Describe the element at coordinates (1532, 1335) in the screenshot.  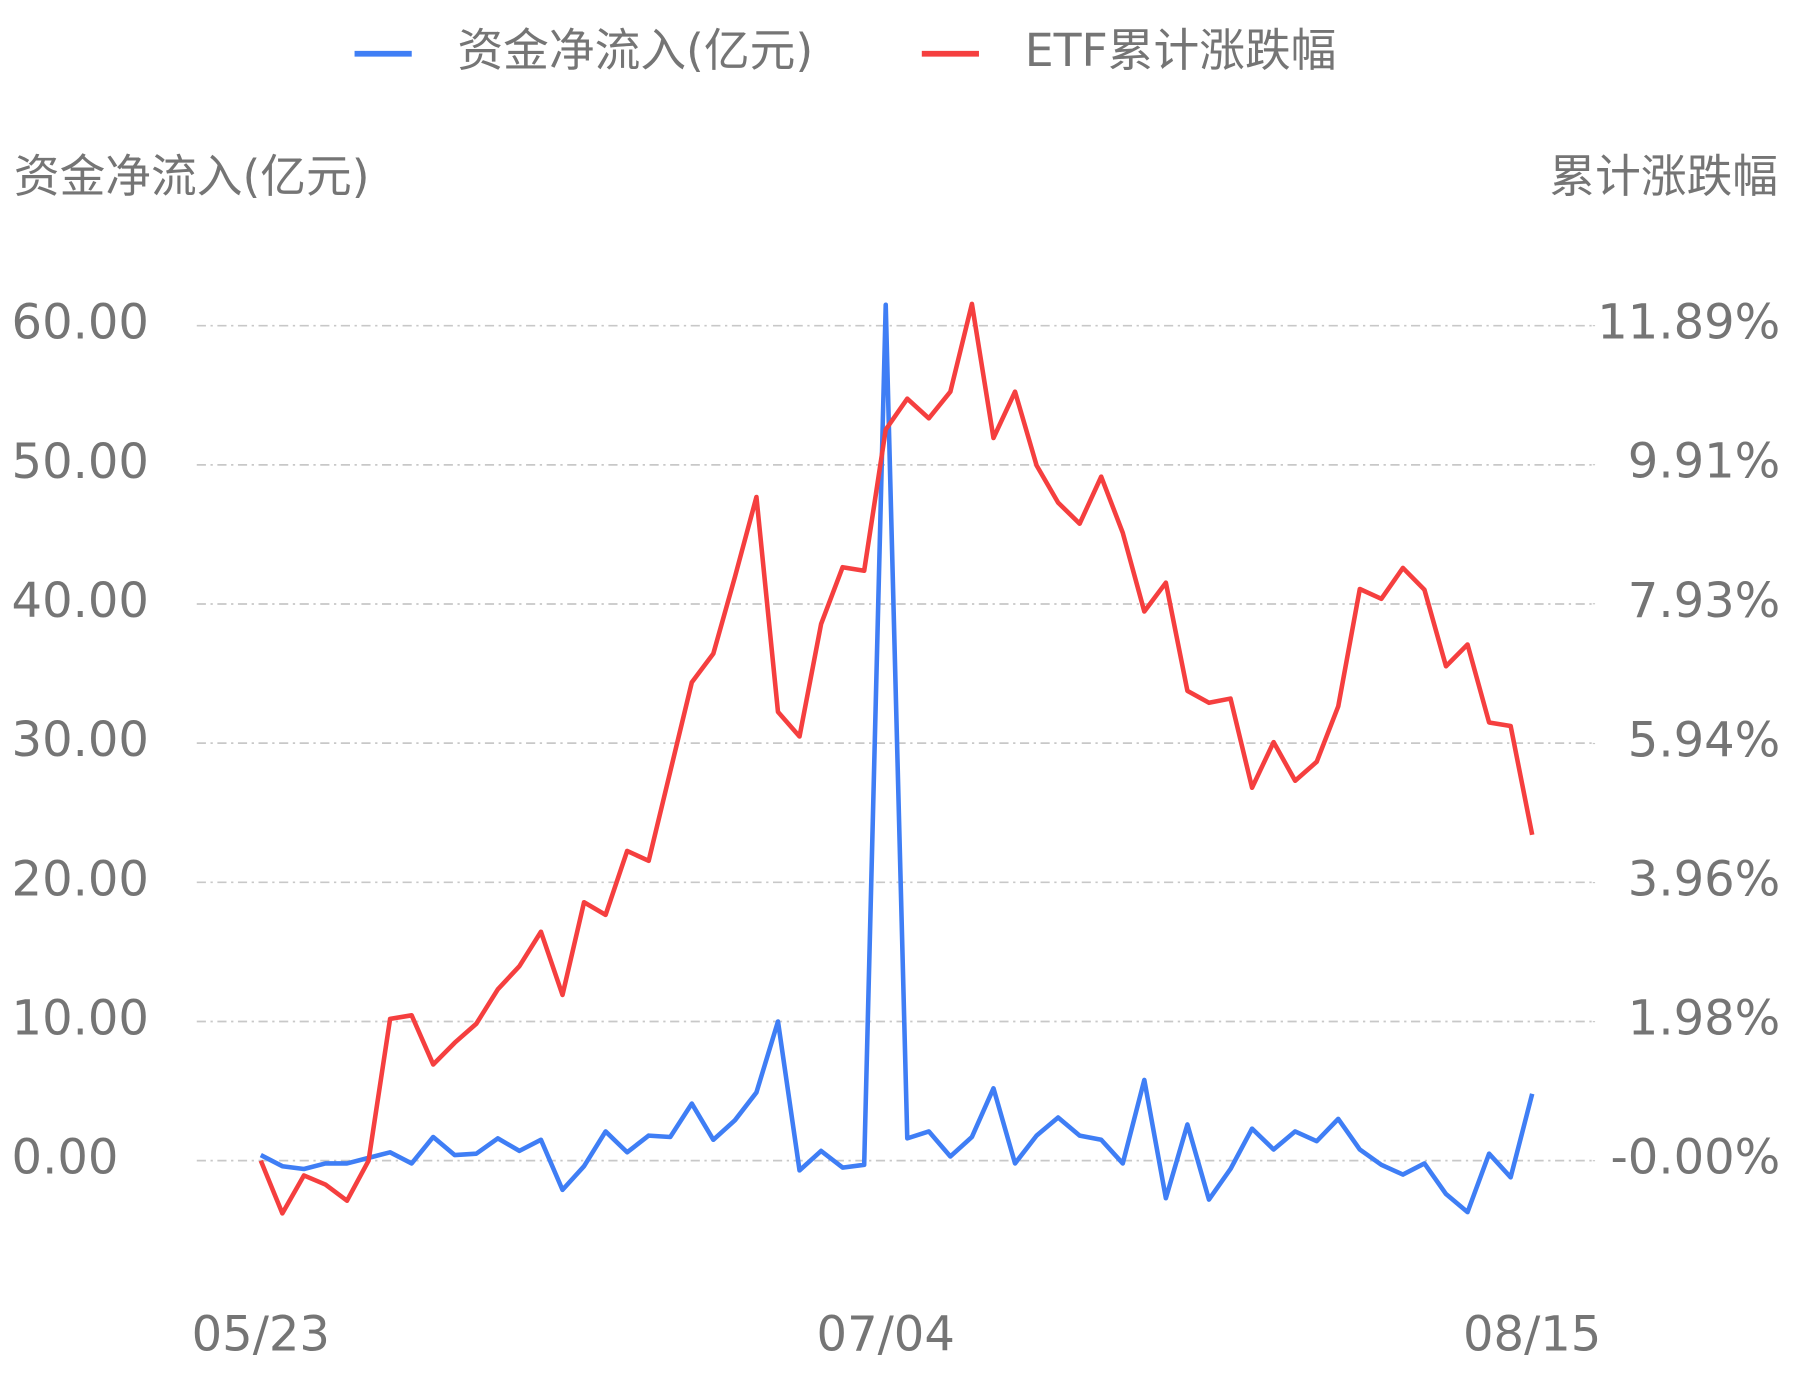
I see `x-tick-label: 08/15` at that location.